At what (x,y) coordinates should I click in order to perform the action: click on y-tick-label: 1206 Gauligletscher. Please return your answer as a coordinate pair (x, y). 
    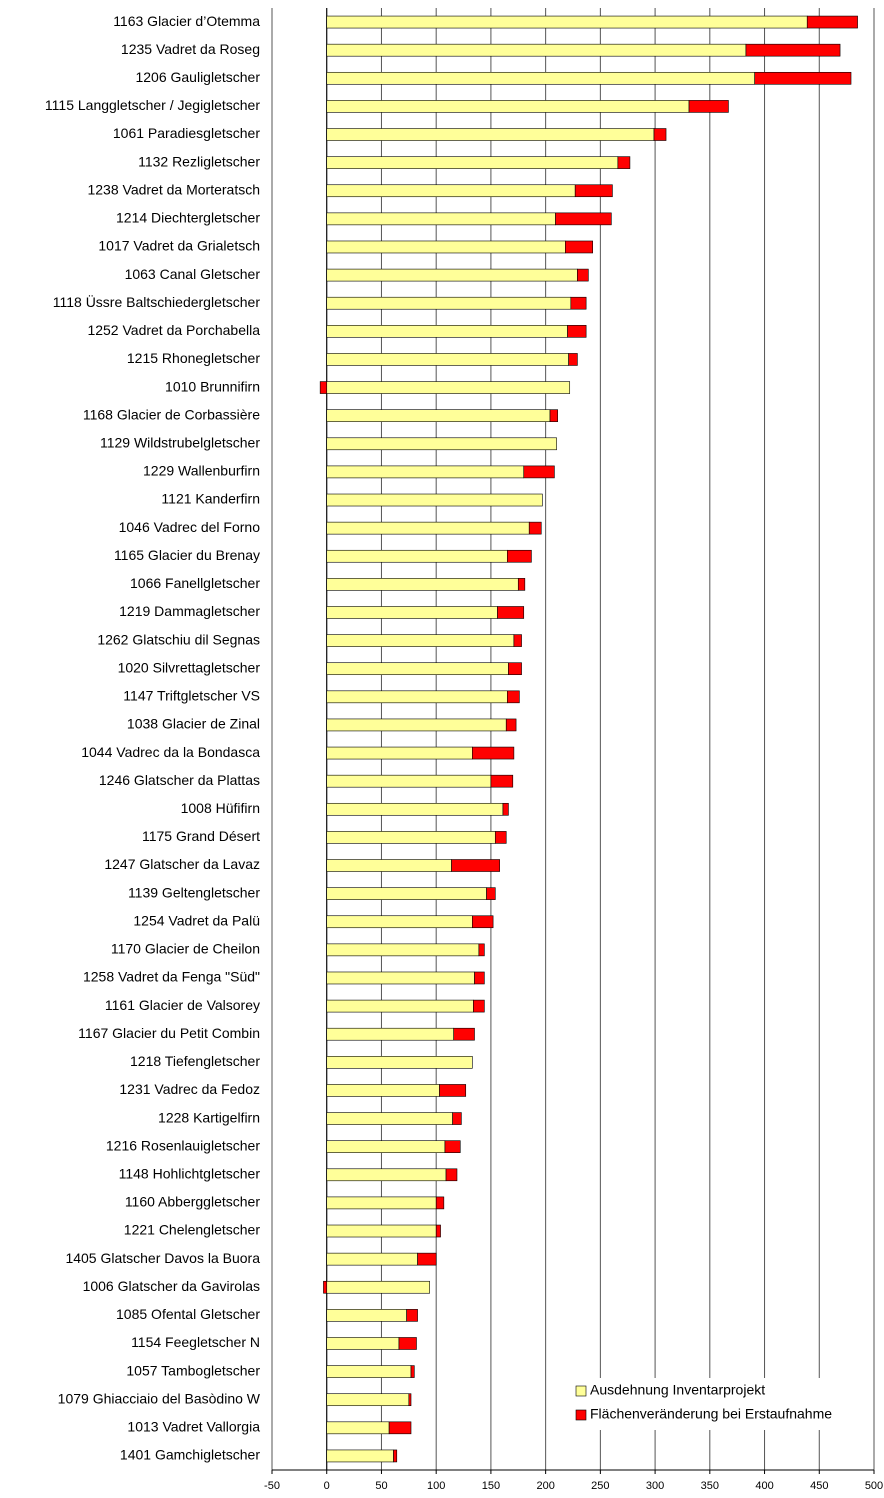
    Looking at the image, I should click on (197, 77).